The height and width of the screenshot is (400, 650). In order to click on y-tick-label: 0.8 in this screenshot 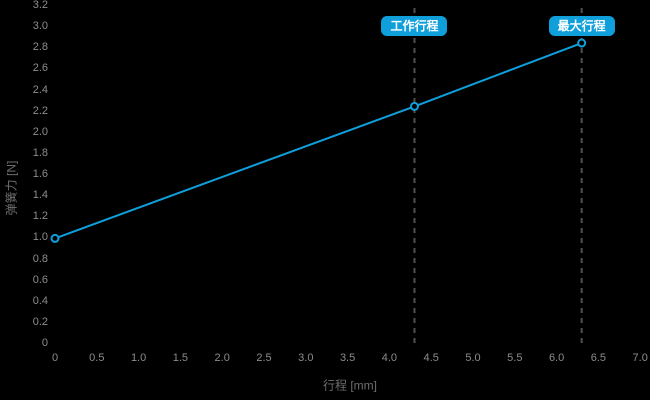, I will do `click(40, 258)`.